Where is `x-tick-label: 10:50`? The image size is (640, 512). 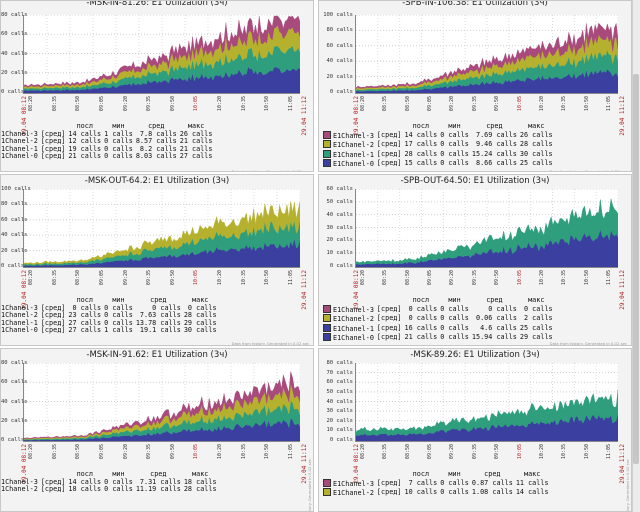 x-tick-label: 10:50 is located at coordinates (586, 278).